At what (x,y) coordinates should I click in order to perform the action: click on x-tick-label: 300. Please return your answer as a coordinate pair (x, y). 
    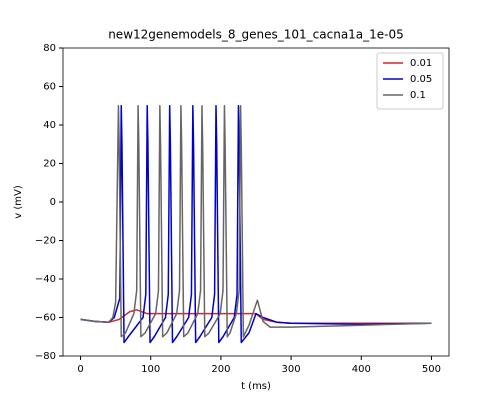
    Looking at the image, I should click on (291, 369).